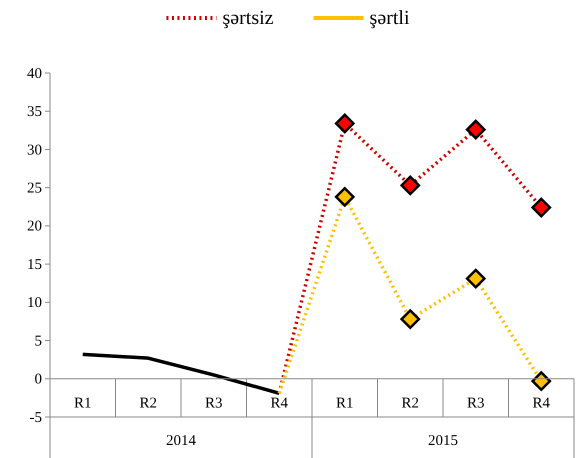  I want to click on y-tick-label: 30, so click(34, 150).